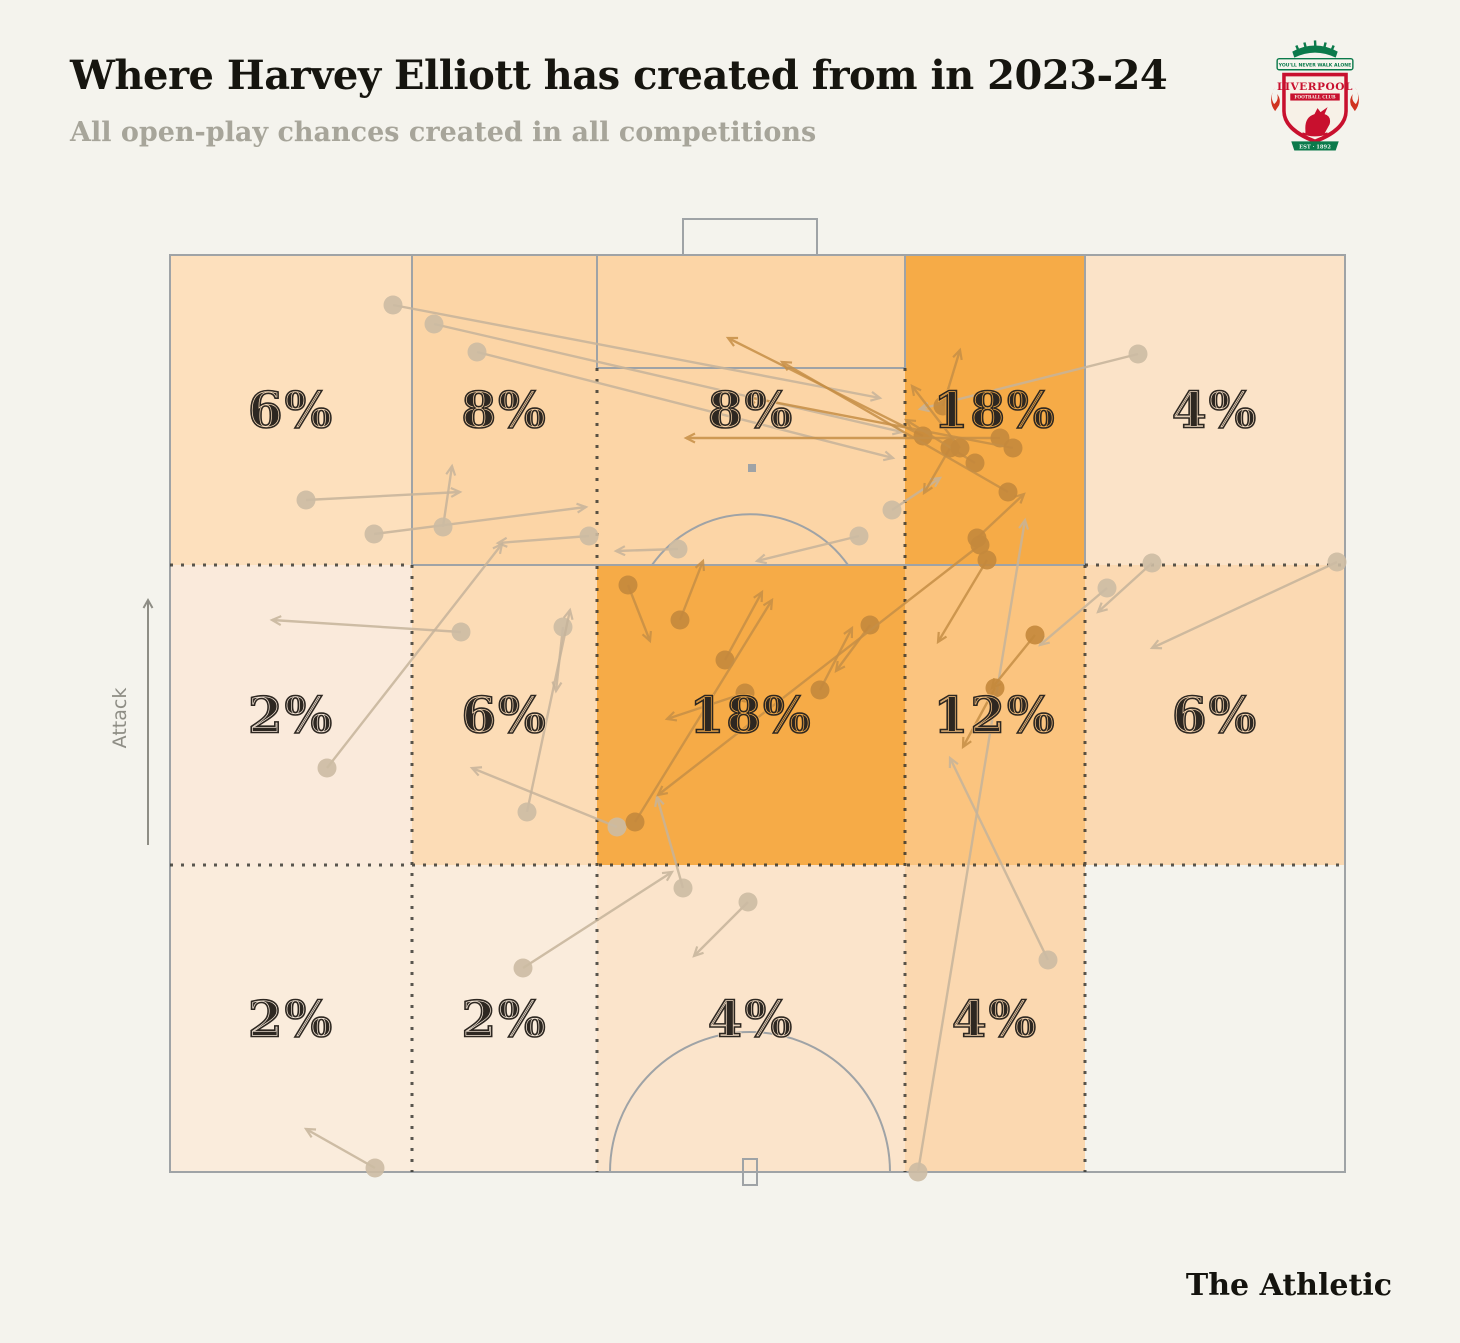 The height and width of the screenshot is (1343, 1460). What do you see at coordinates (1315, 87) in the screenshot?
I see `svg-text: LIVERPOOL` at bounding box center [1315, 87].